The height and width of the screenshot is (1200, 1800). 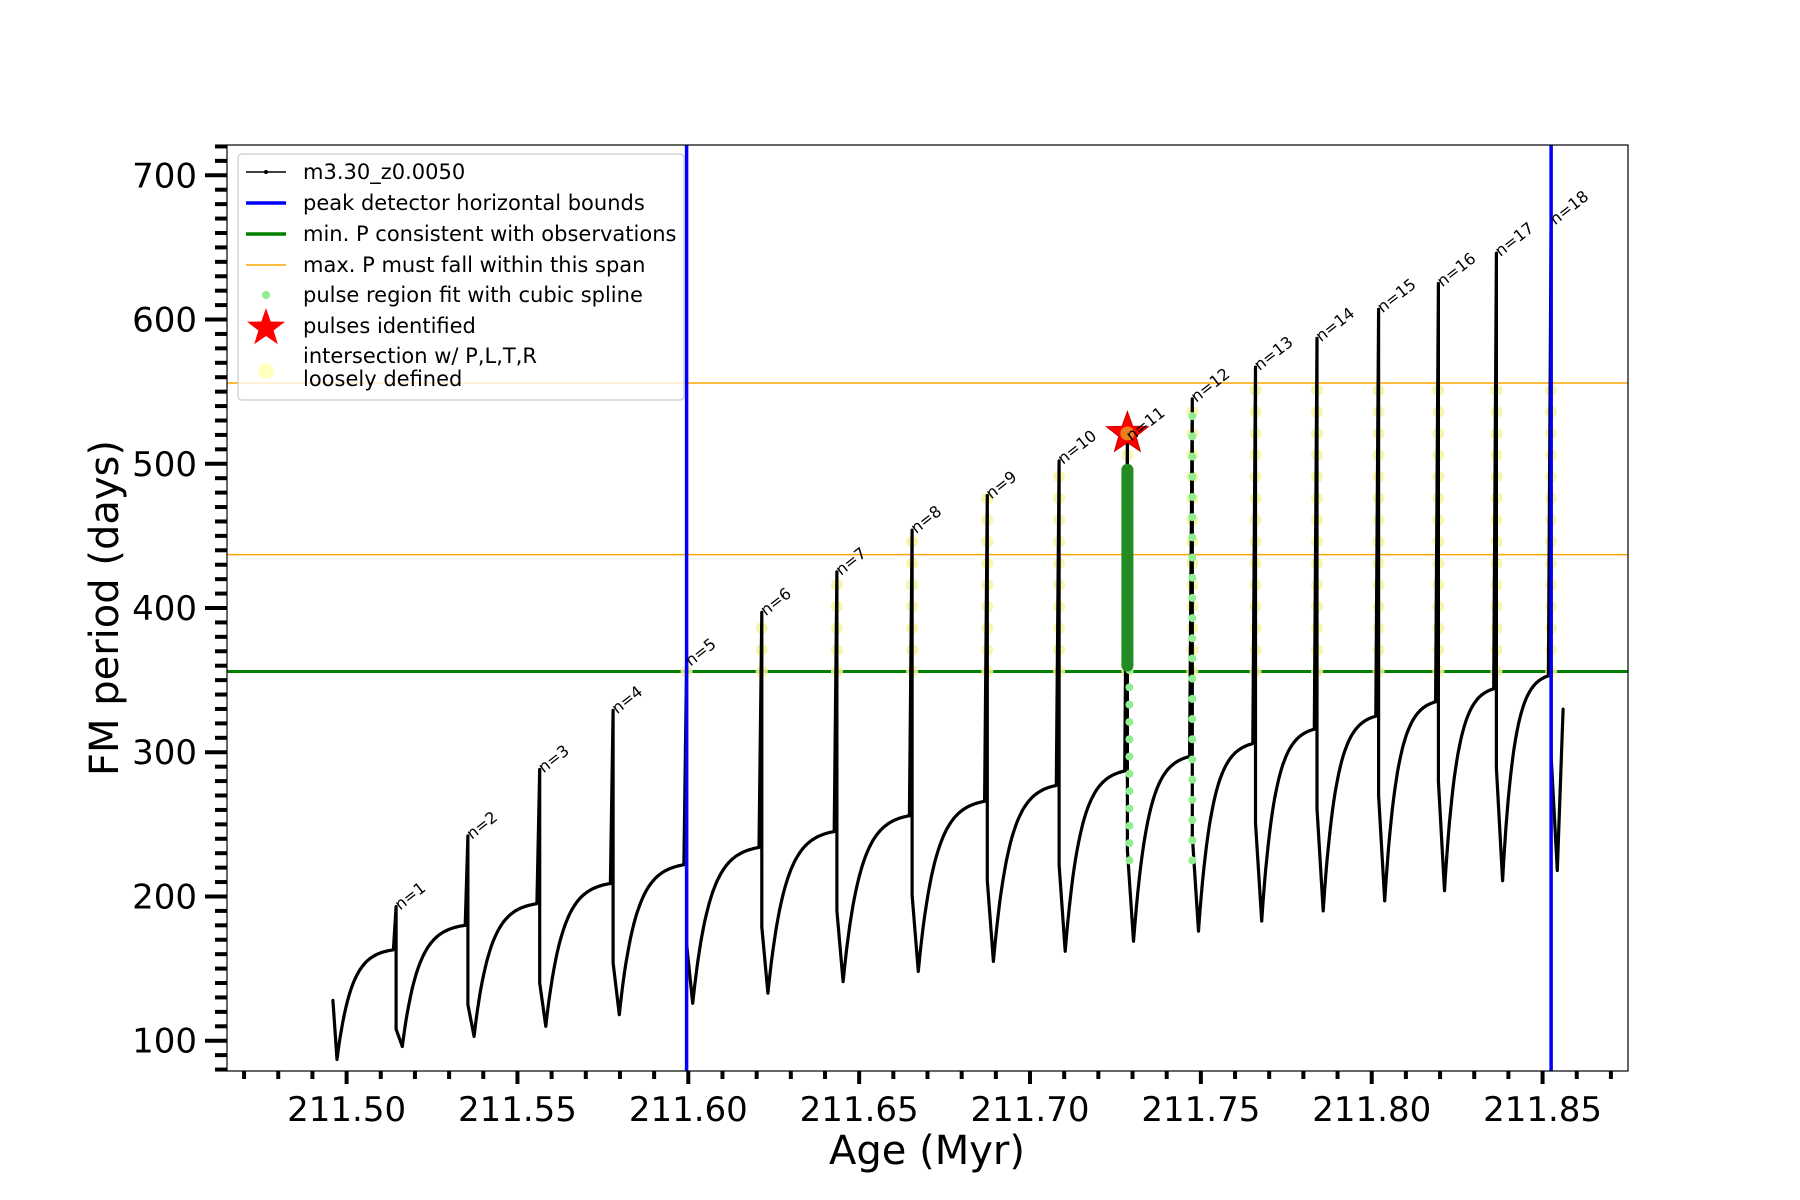 I want to click on legend-item-3: min. P consistent with observations, so click(x=461, y=234).